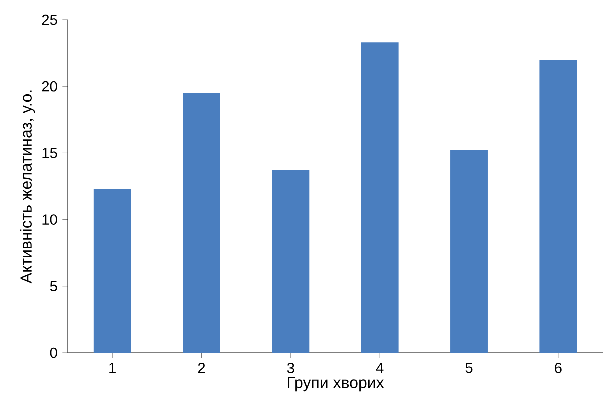 This screenshot has height=414, width=605. What do you see at coordinates (54, 286) in the screenshot?
I see `y-tick-label: 5` at bounding box center [54, 286].